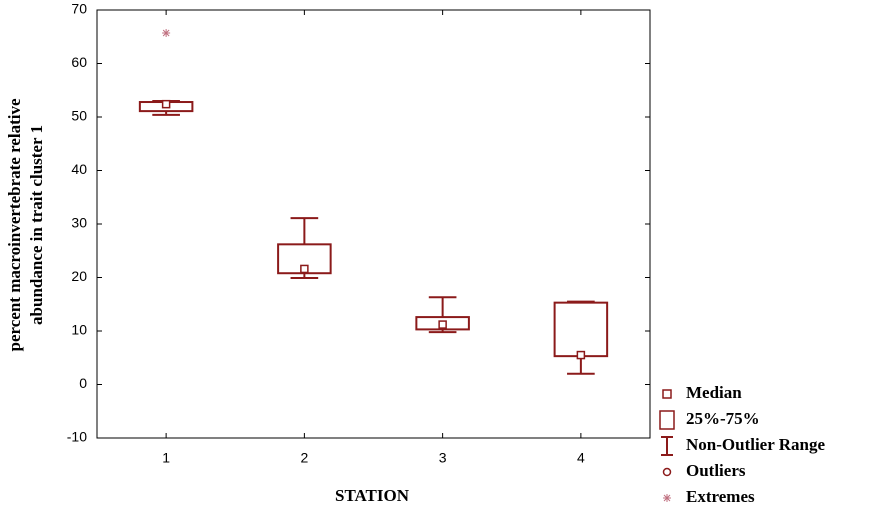 Image resolution: width=886 pixels, height=513 pixels. What do you see at coordinates (720, 496) in the screenshot?
I see `legend-label: Extremes` at bounding box center [720, 496].